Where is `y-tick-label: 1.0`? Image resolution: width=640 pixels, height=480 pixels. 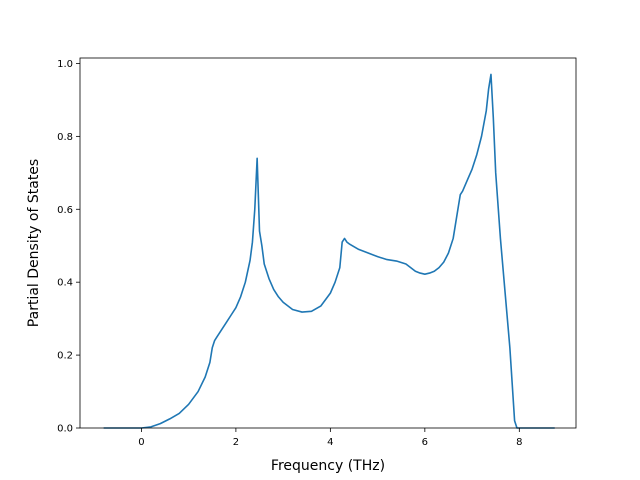 y-tick-label: 1.0 is located at coordinates (65, 64).